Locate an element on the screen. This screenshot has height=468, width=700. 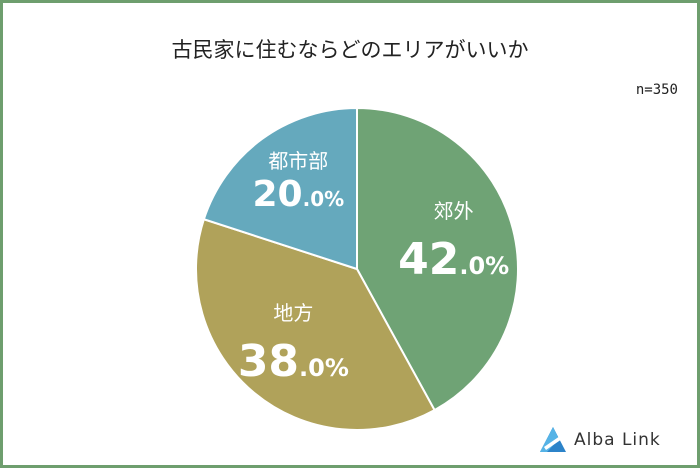
brand-name: Alba Link is located at coordinates (617, 440).